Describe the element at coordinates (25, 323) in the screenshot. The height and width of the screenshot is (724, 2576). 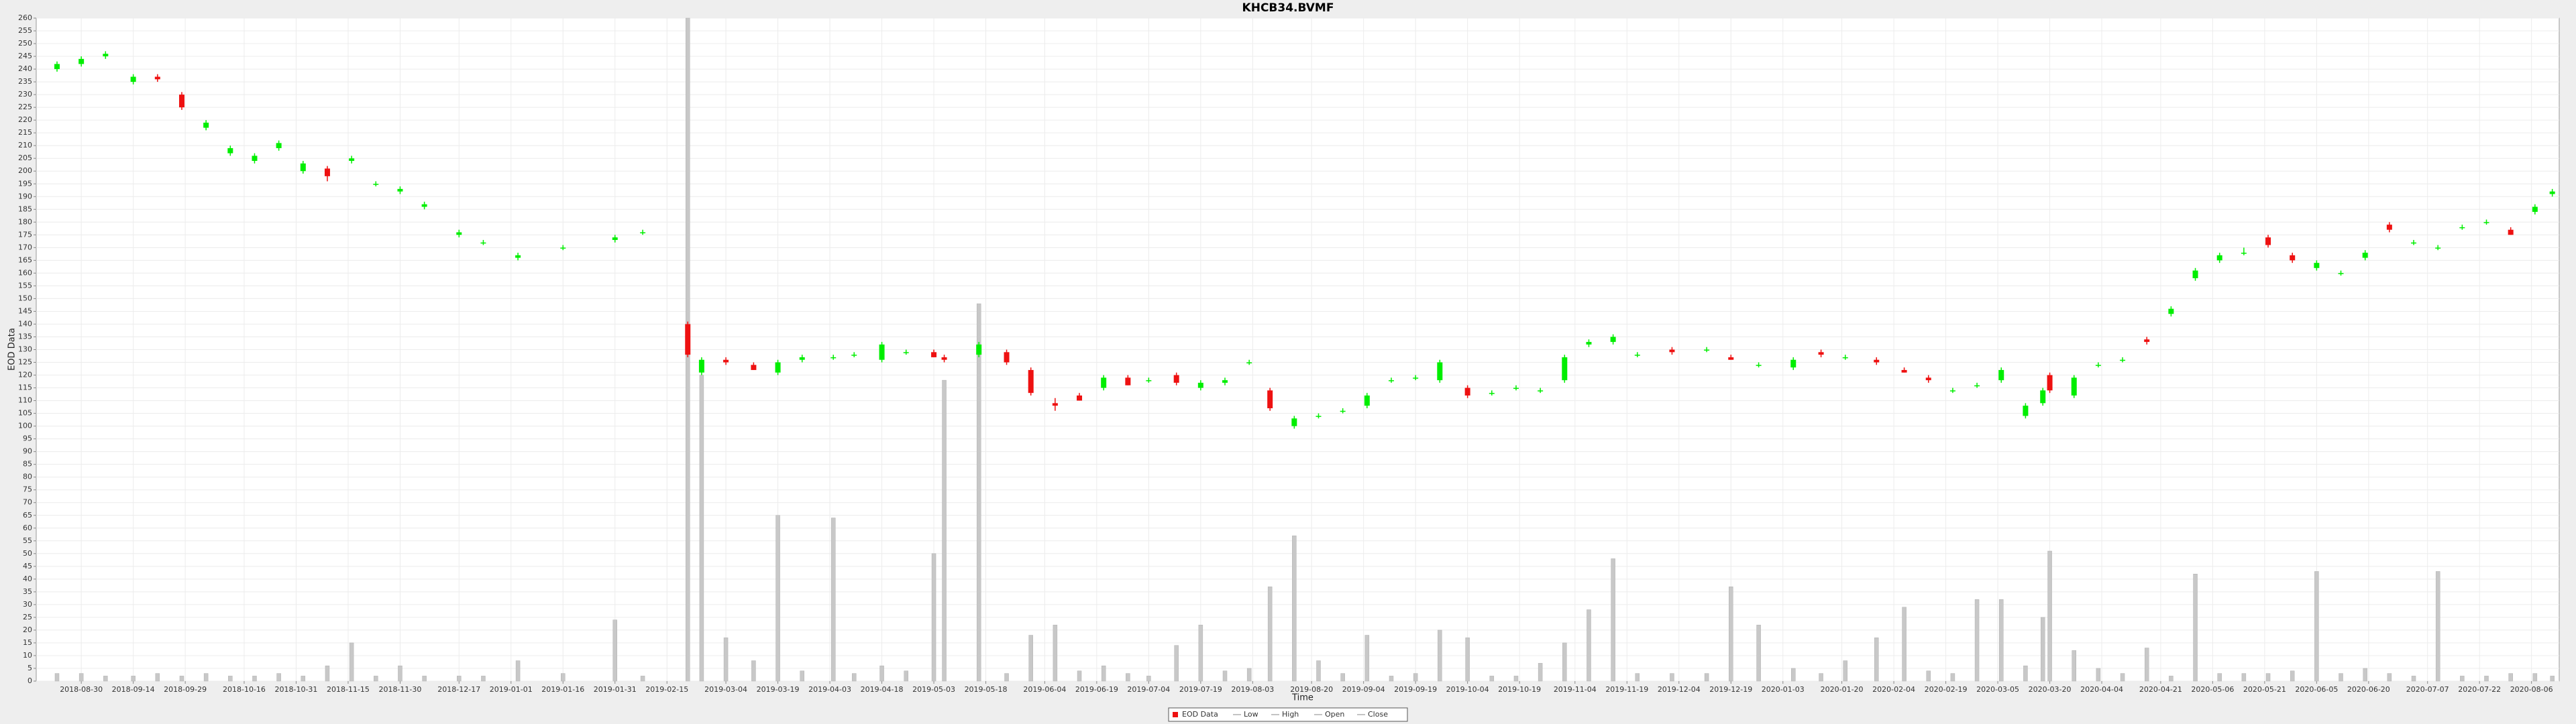
I see `y-tick-label: 140` at that location.